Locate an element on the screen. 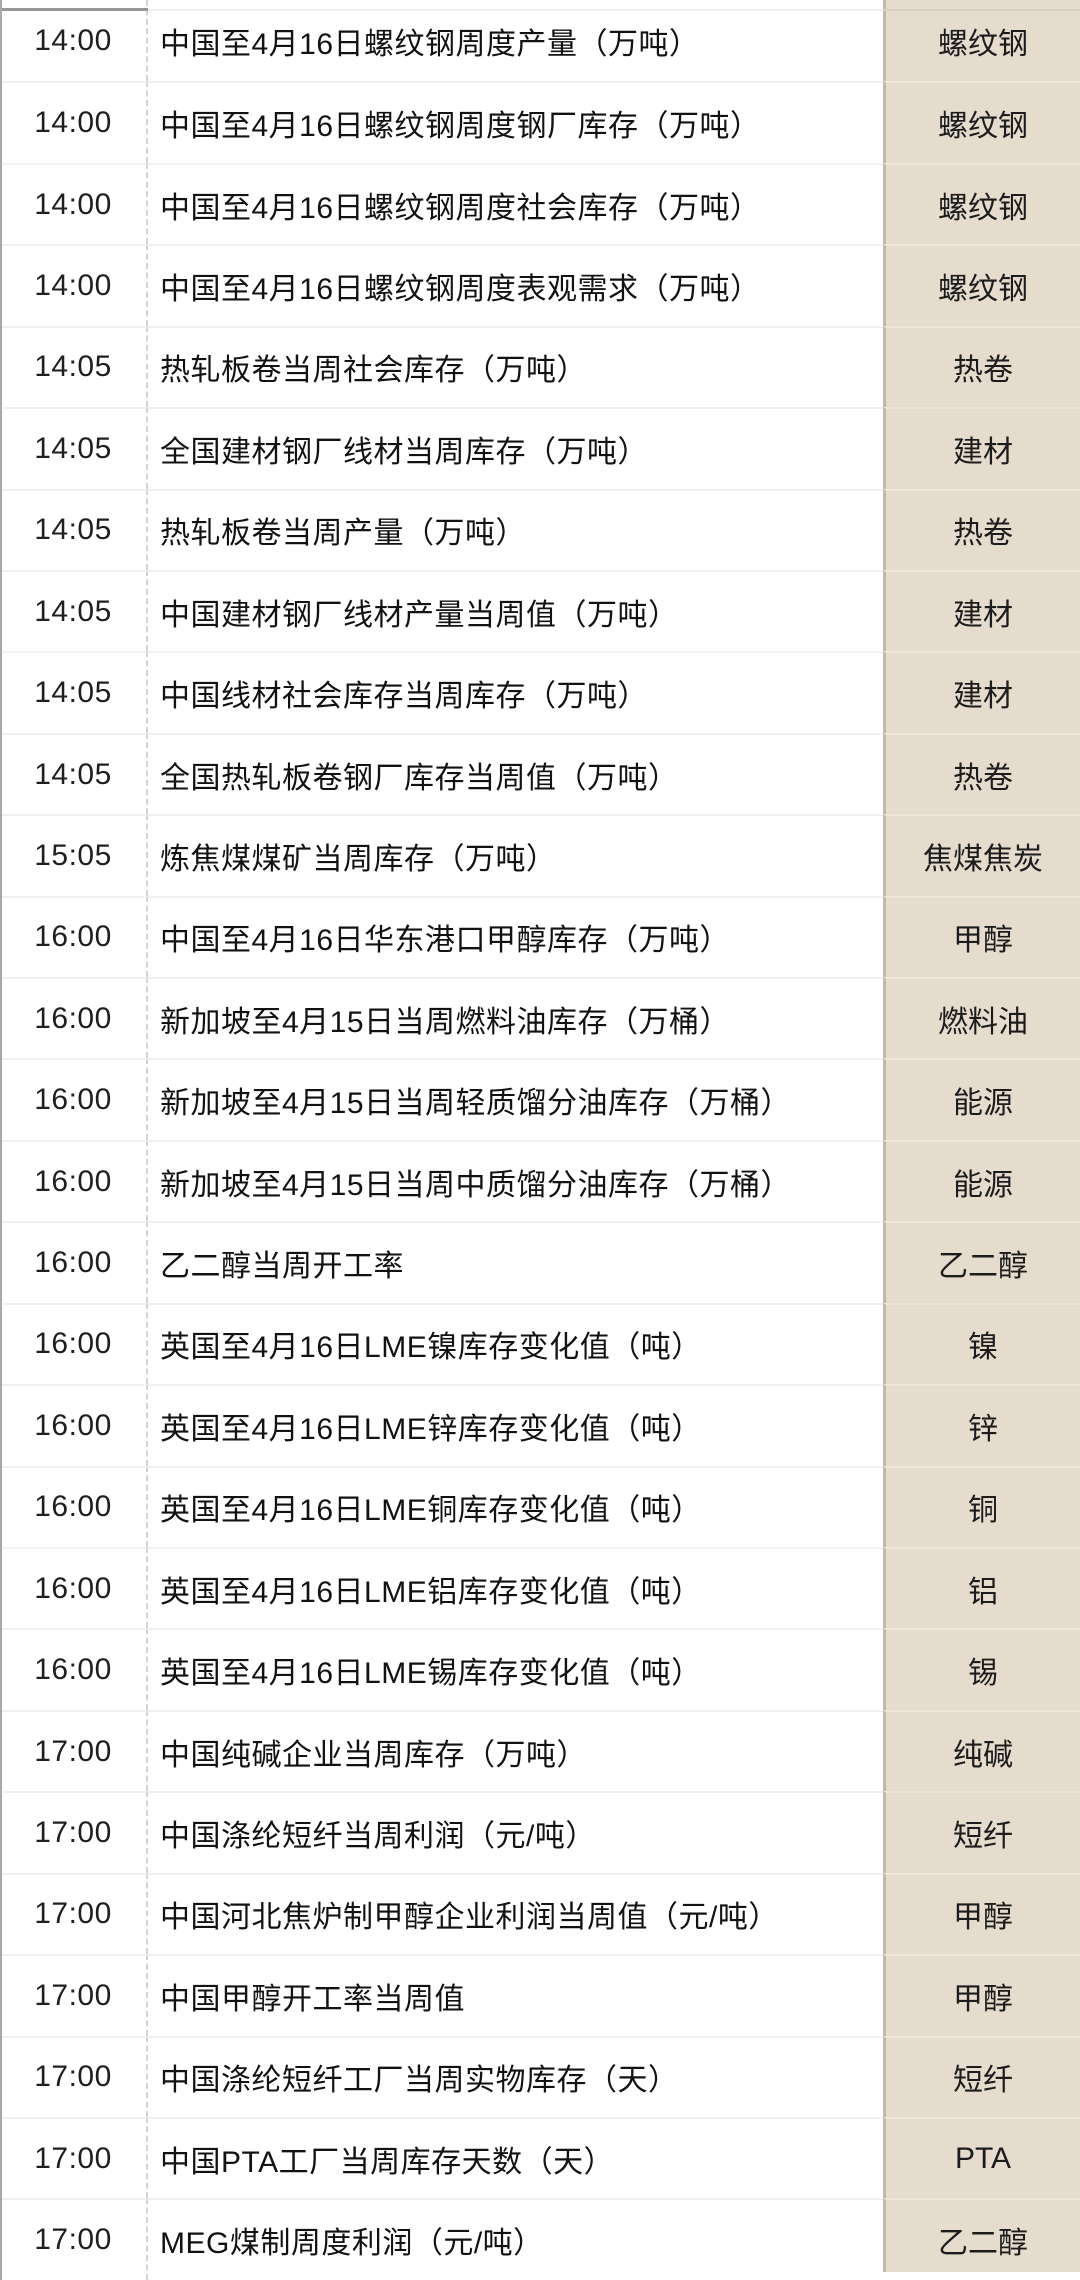 The image size is (1080, 2280). event-title: 热轧板卷当周社会库存（万吨） is located at coordinates (515, 366).